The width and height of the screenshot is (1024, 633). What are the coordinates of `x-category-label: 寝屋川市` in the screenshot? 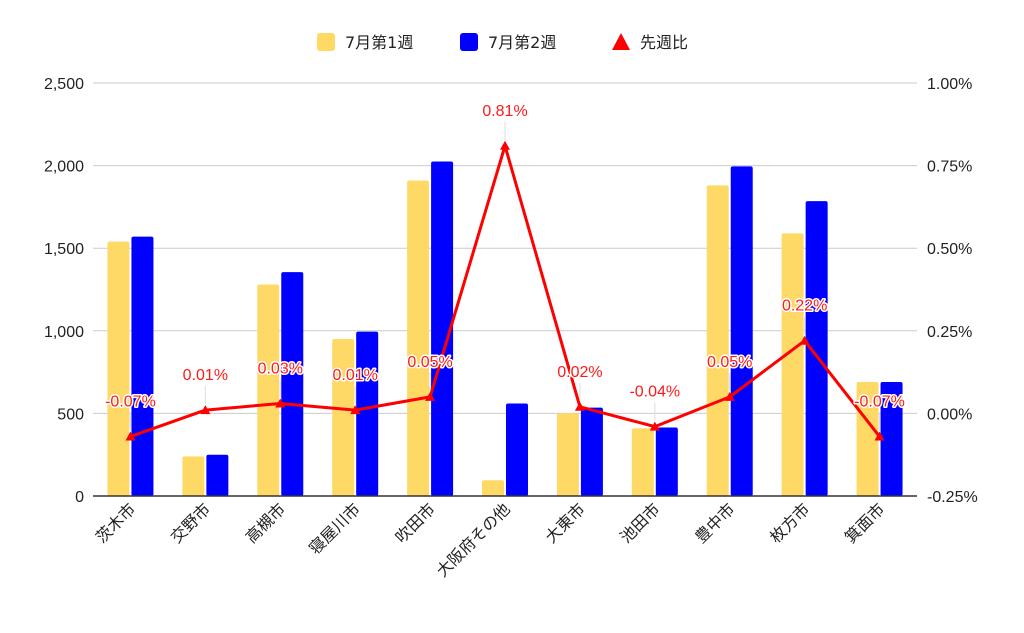 It's located at (334, 528).